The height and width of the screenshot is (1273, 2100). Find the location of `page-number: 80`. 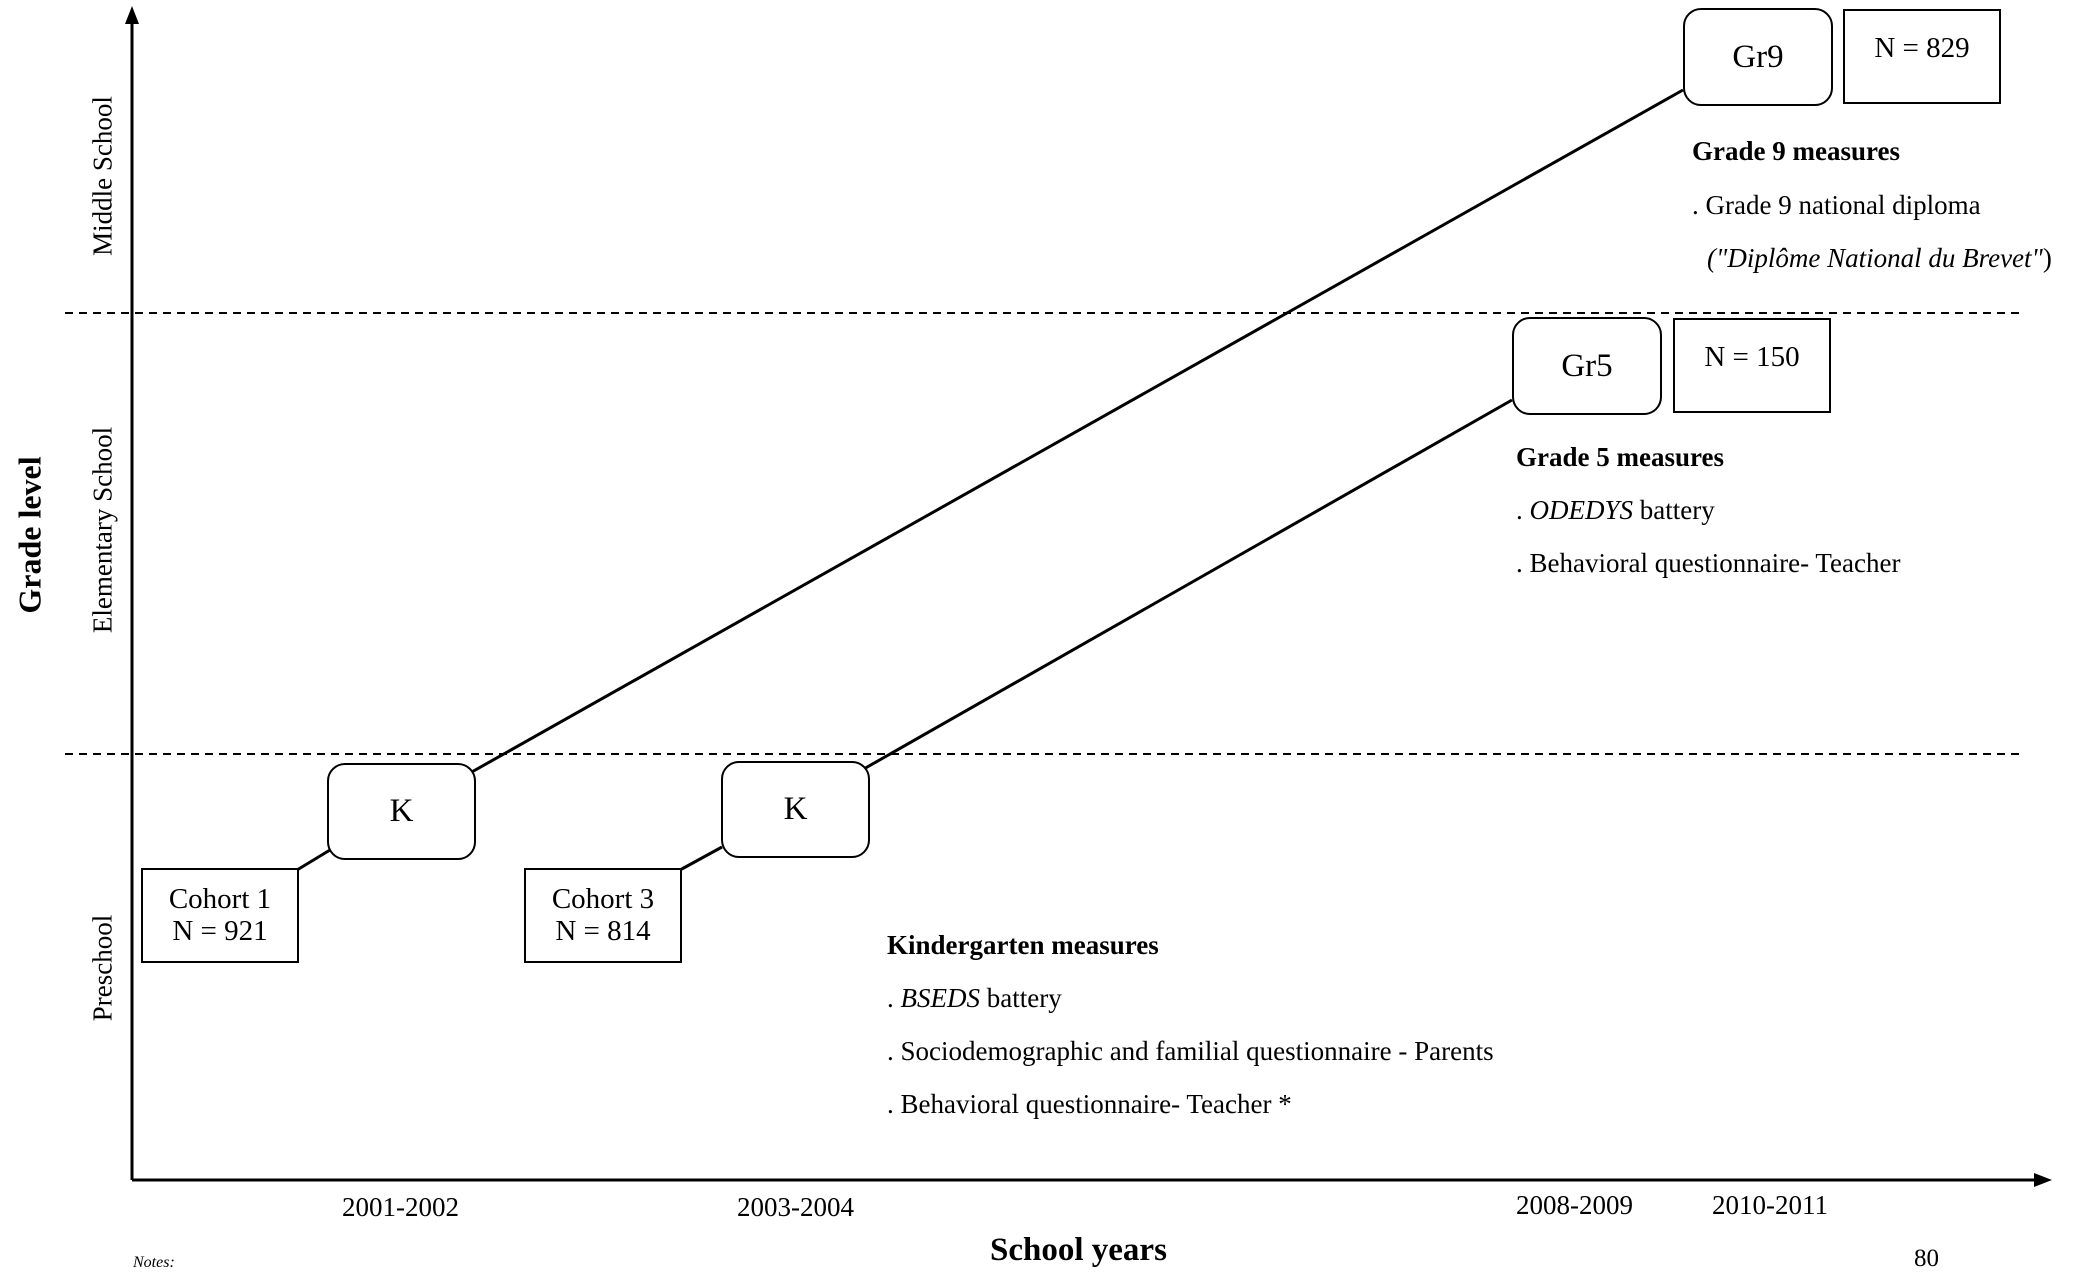

page-number: 80 is located at coordinates (1926, 1258).